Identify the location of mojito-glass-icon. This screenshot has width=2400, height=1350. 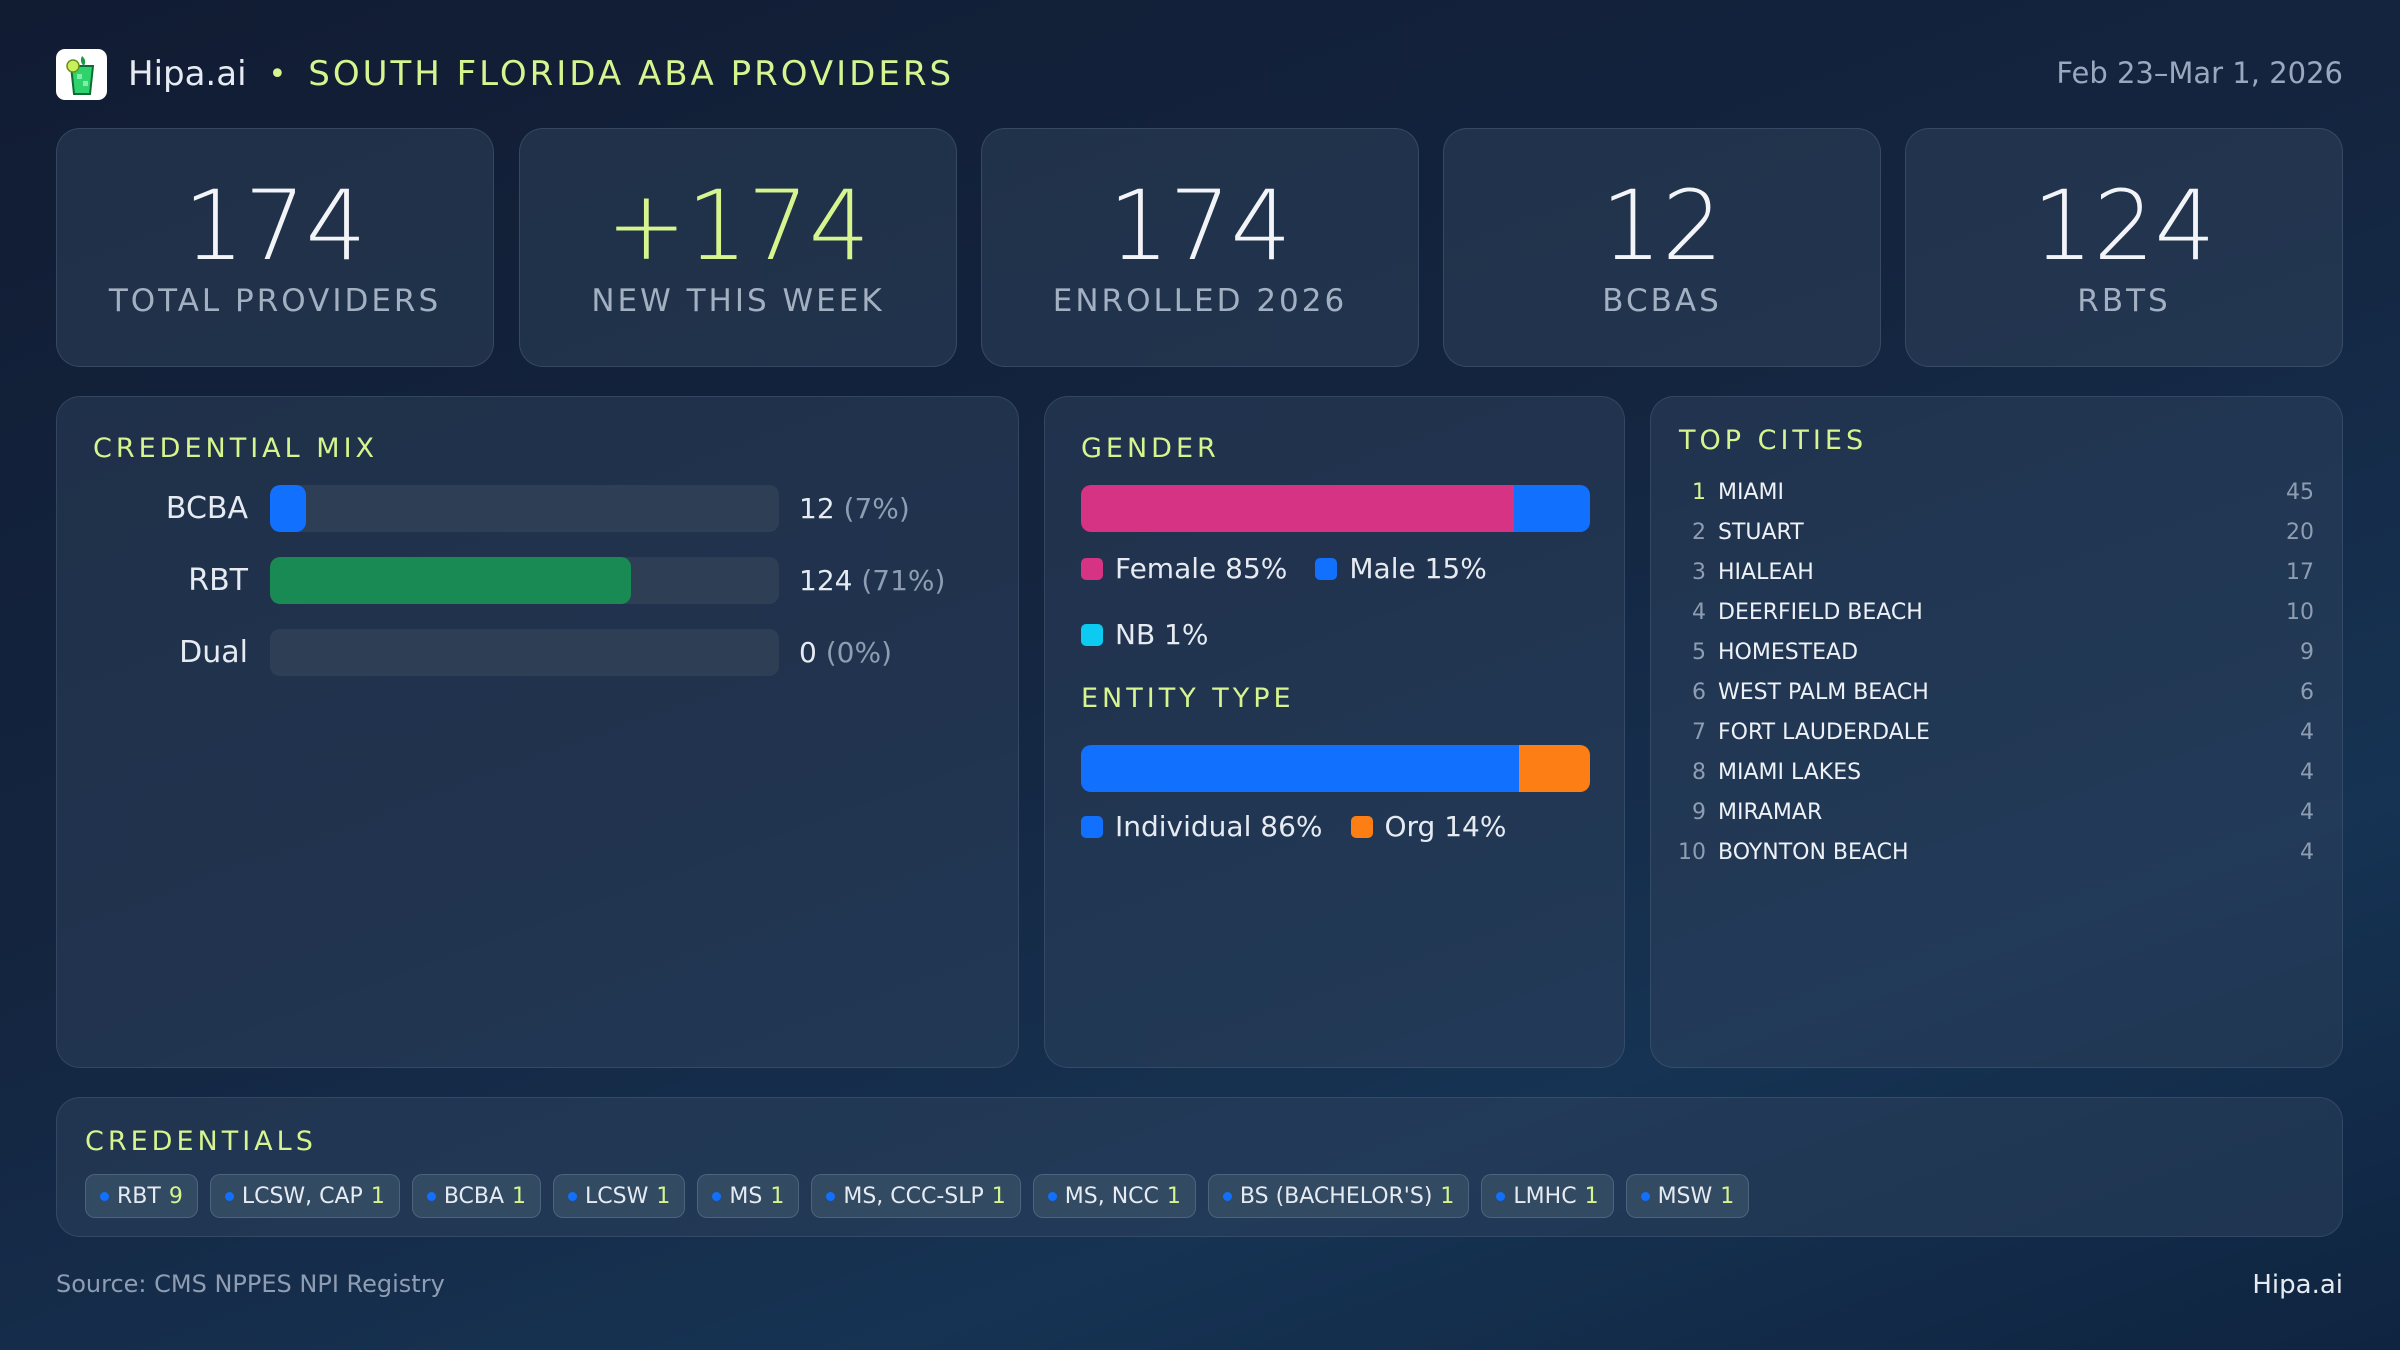
(79, 75).